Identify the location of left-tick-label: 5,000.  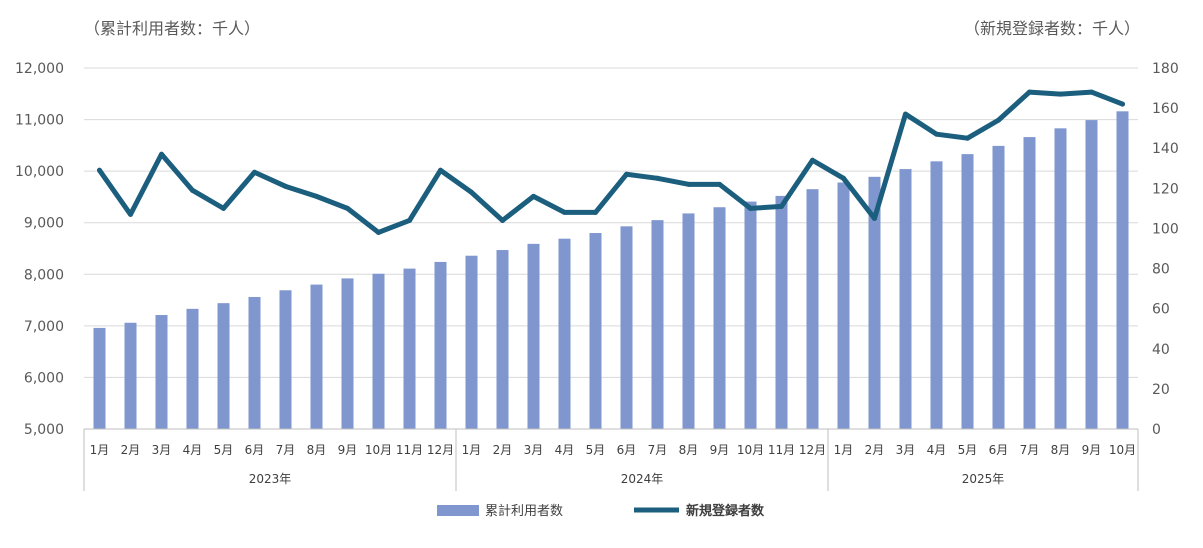
(44, 430).